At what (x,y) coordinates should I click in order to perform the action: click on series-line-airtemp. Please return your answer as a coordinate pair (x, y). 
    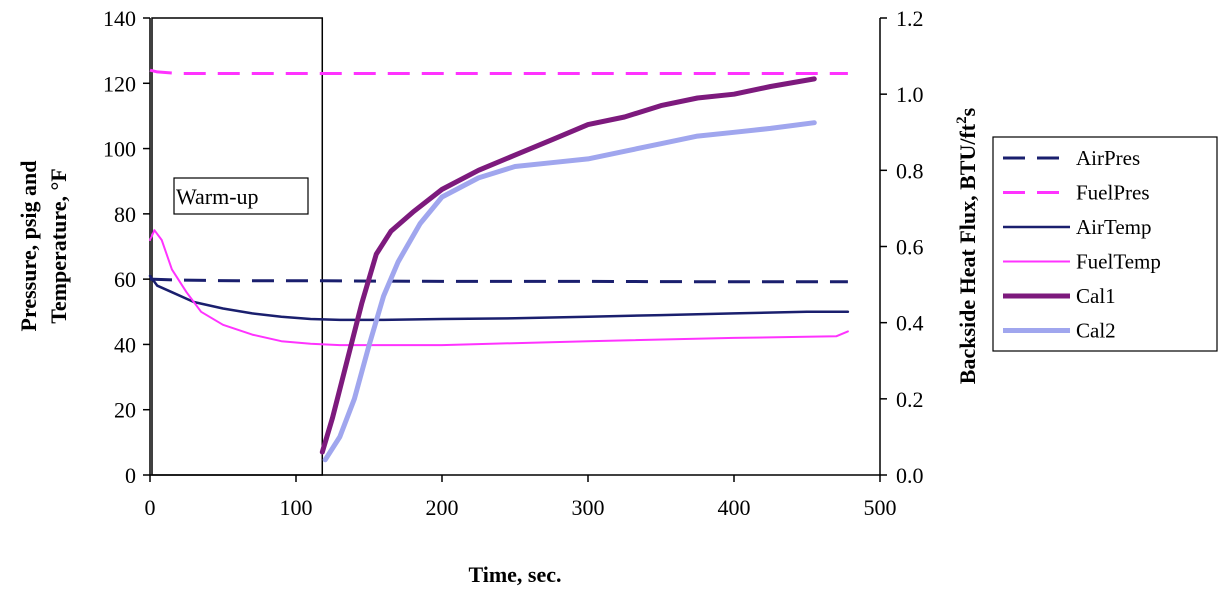
    Looking at the image, I should click on (499, 298).